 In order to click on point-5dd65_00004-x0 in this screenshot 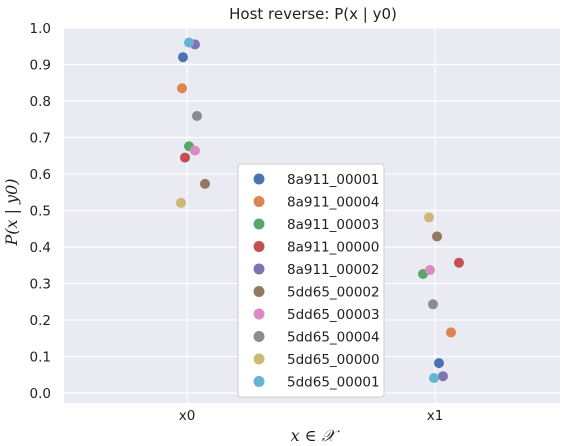, I will do `click(197, 115)`.